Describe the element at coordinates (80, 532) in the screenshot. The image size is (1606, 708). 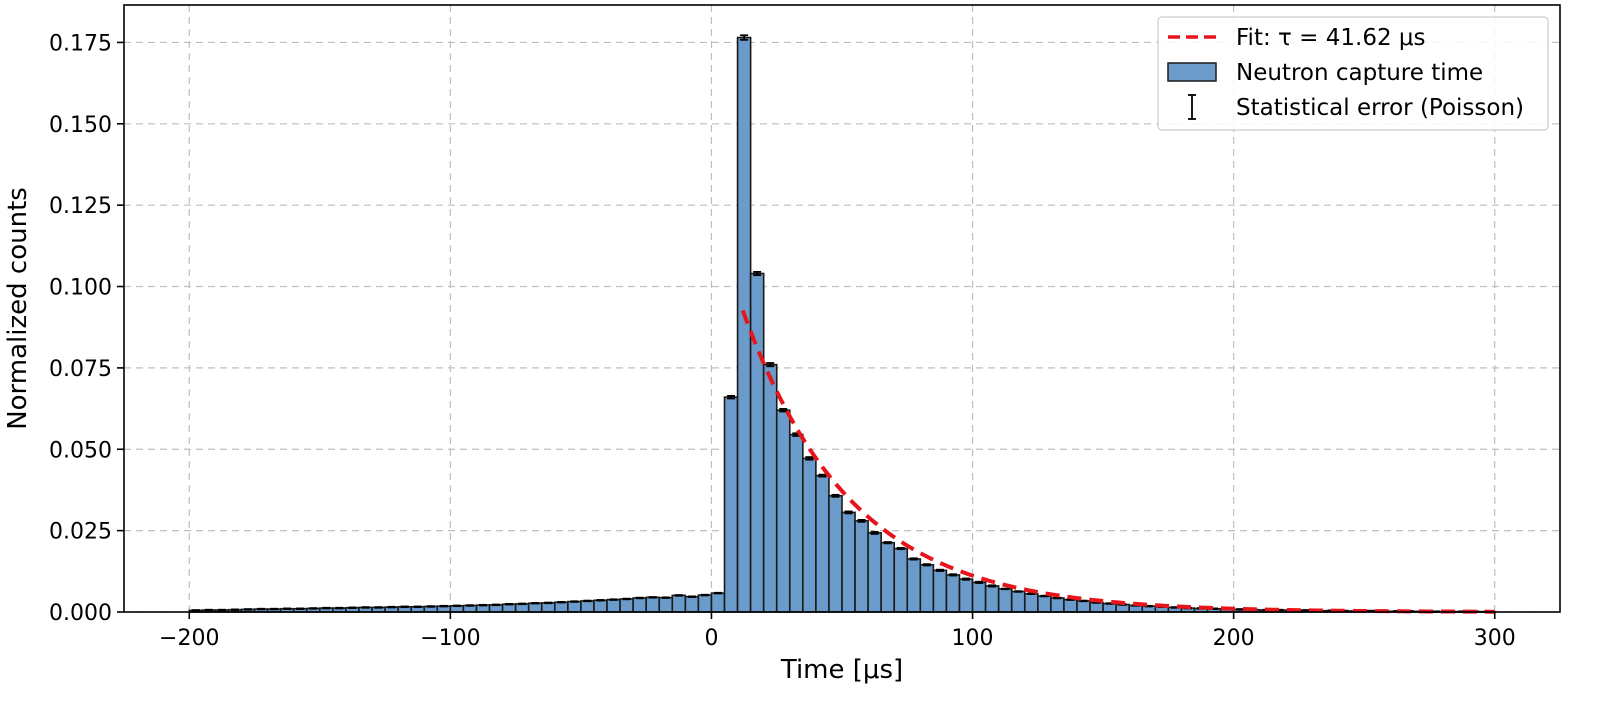
I see `y-tick-label: 0.025` at that location.